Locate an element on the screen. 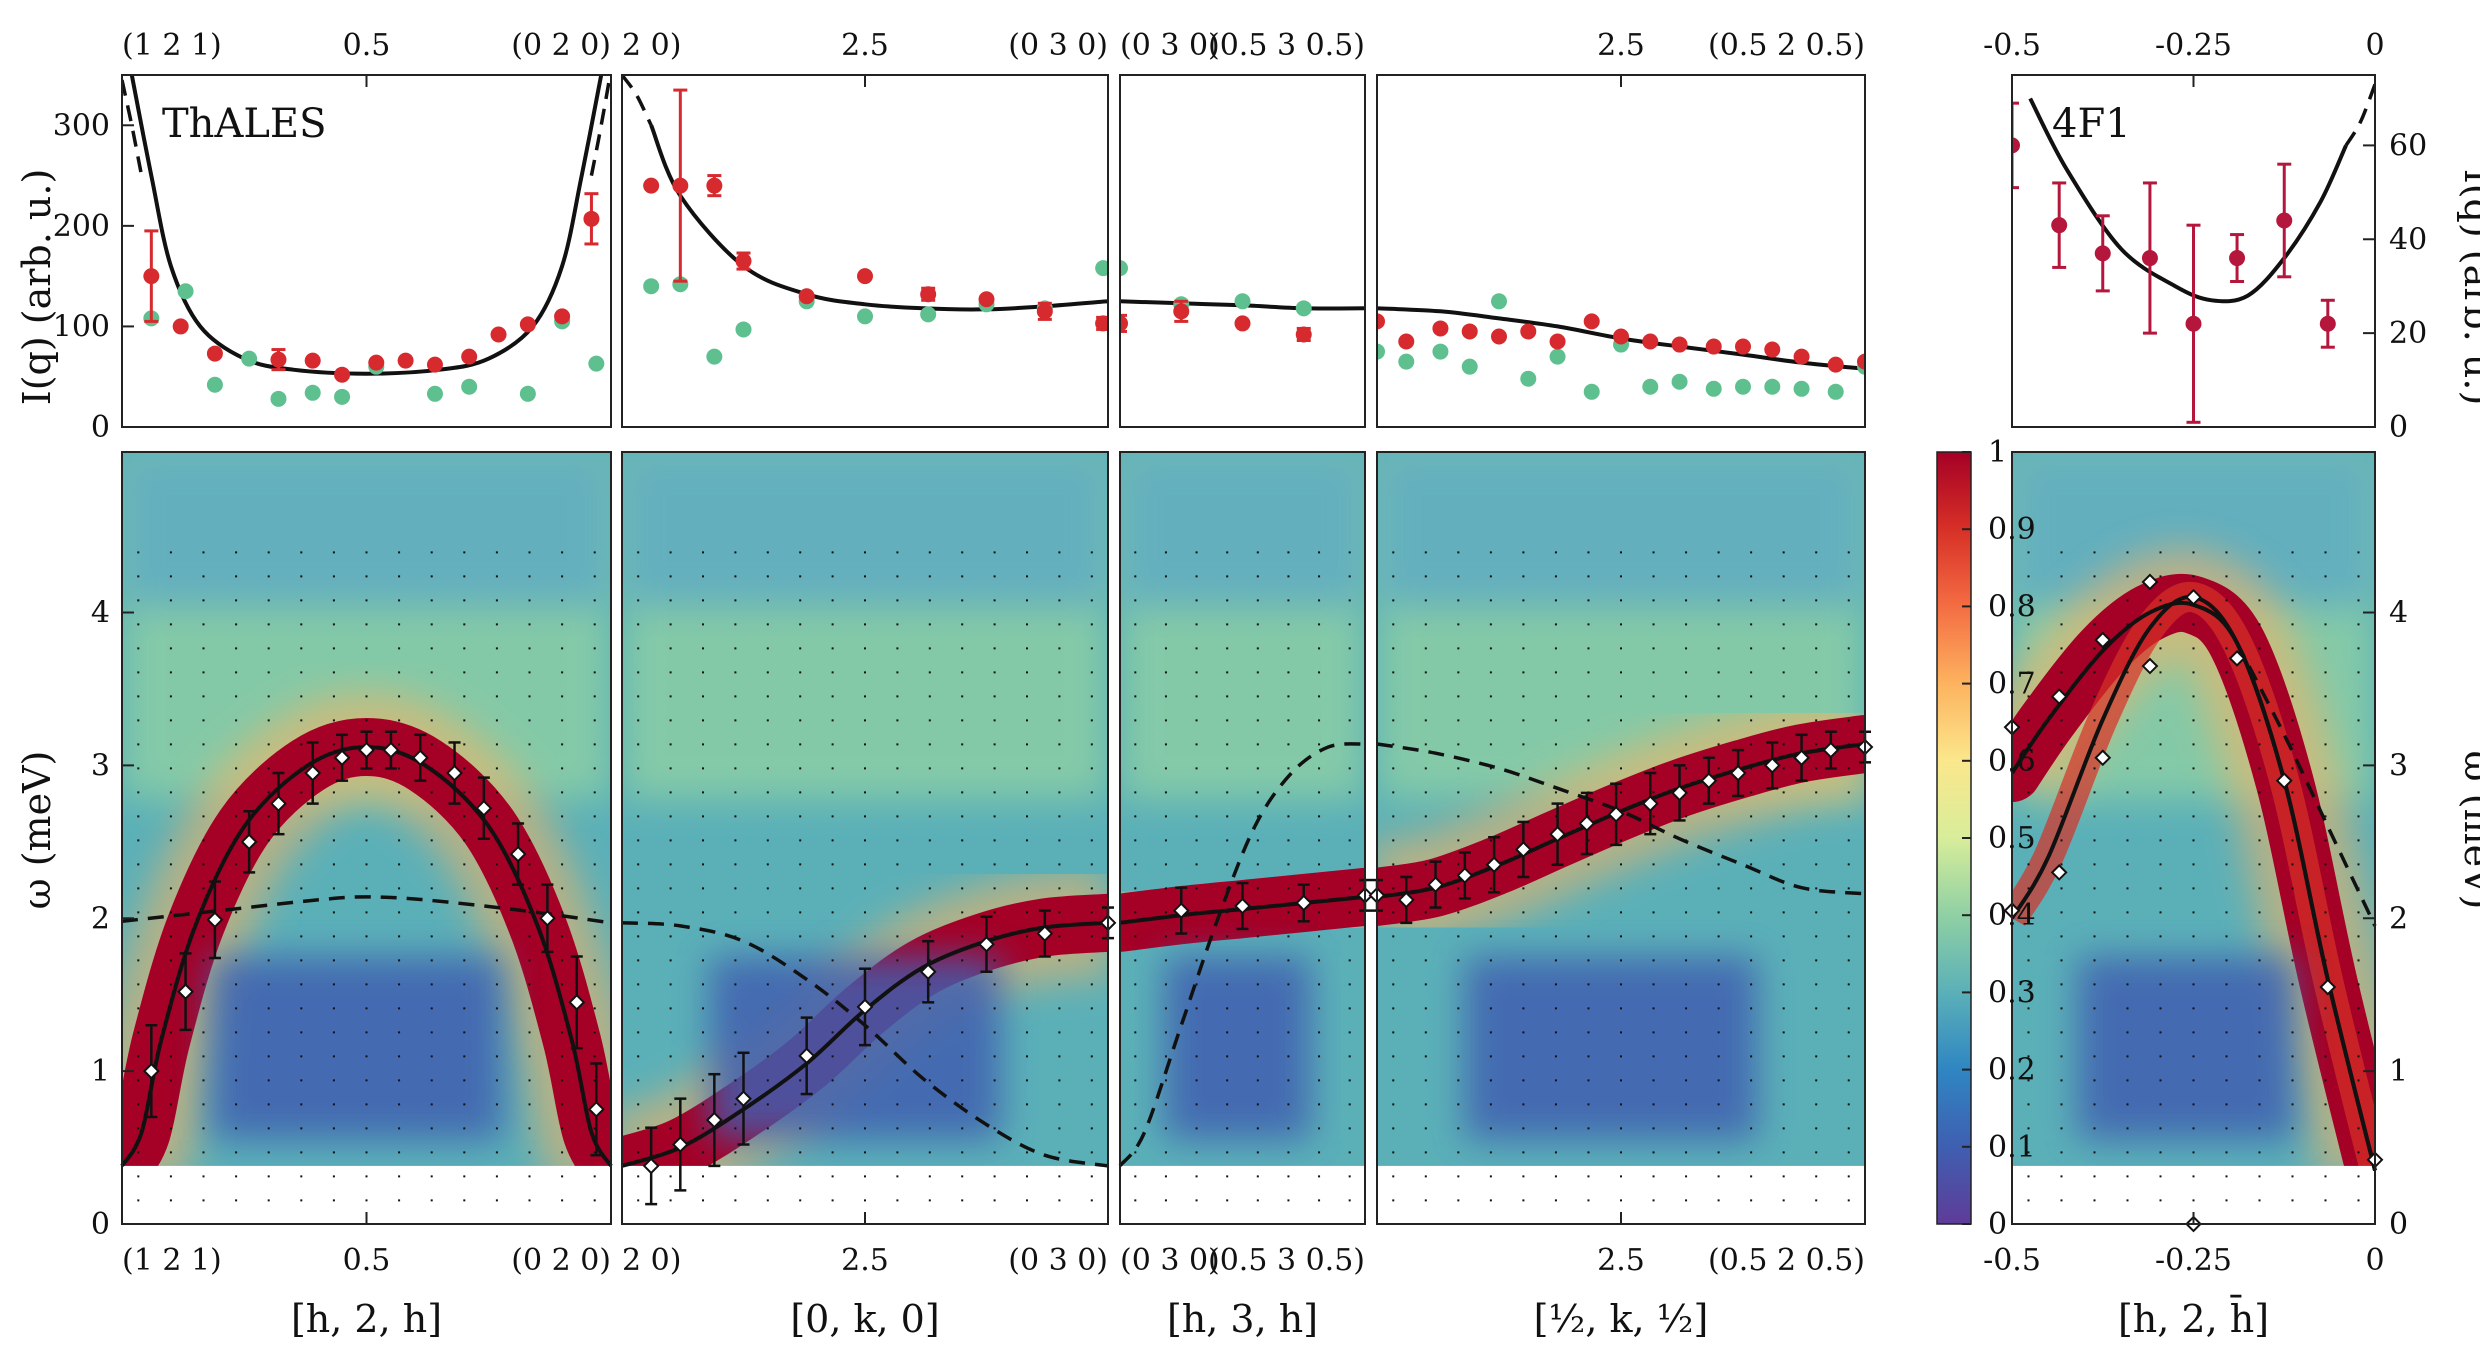 The image size is (2480, 1363). panel-title: ThALES is located at coordinates (244, 124).